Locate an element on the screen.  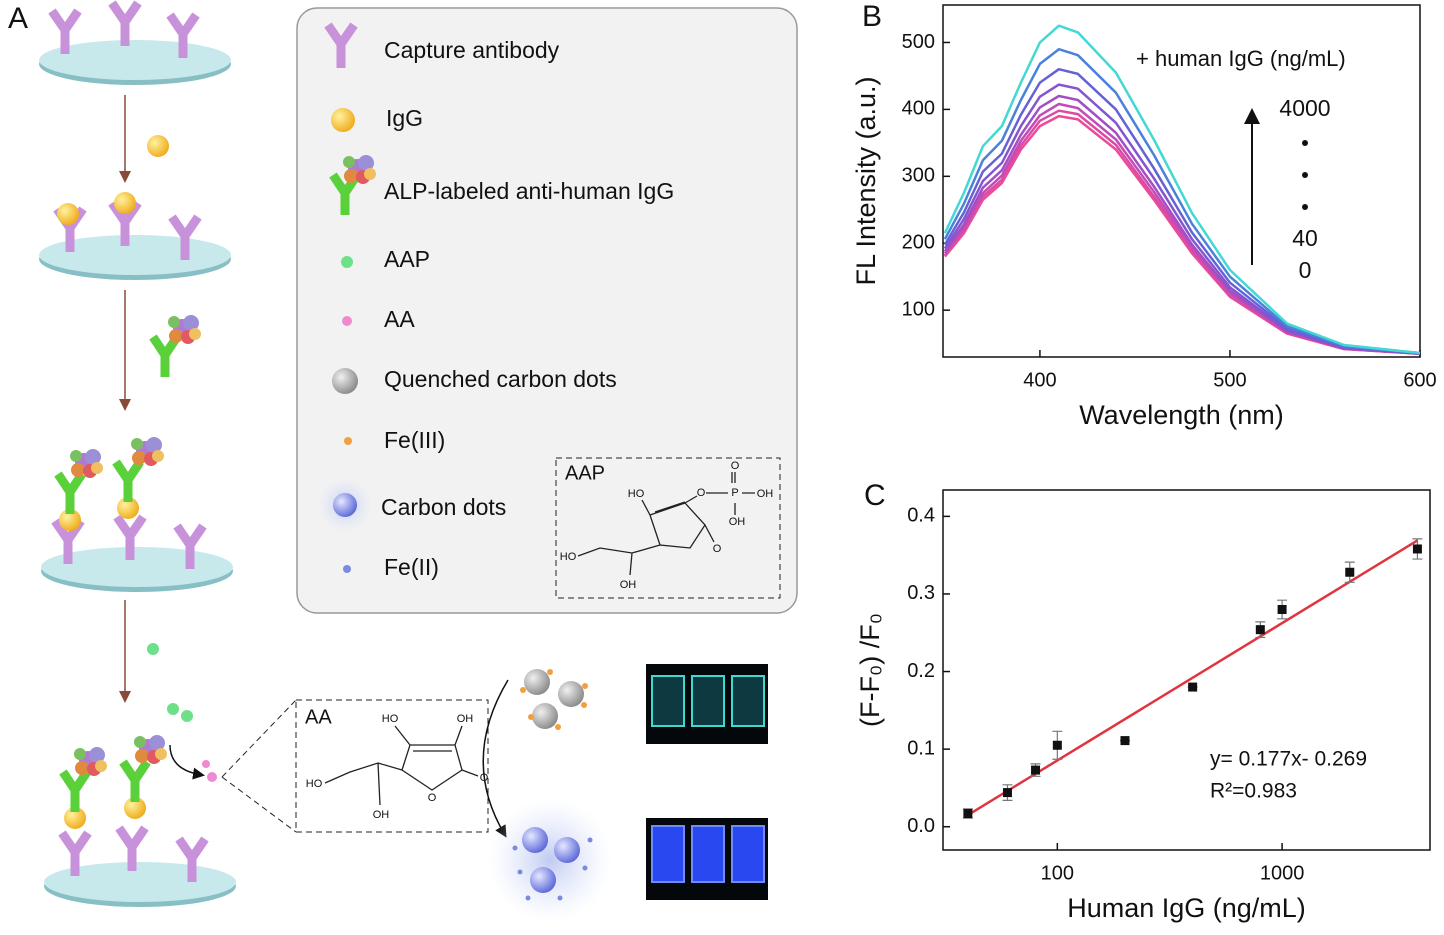
y-tick-label: 300 is located at coordinates (918, 176).